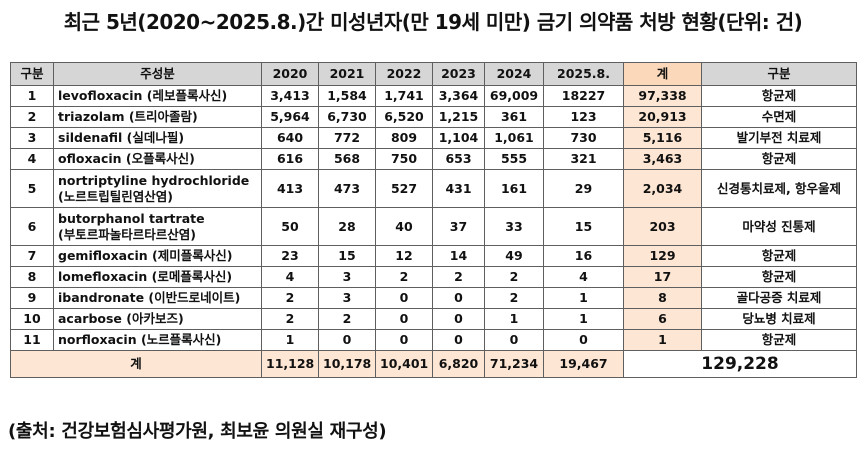 This screenshot has width=866, height=450. Describe the element at coordinates (458, 138) in the screenshot. I see `value-2023: 1,104` at that location.